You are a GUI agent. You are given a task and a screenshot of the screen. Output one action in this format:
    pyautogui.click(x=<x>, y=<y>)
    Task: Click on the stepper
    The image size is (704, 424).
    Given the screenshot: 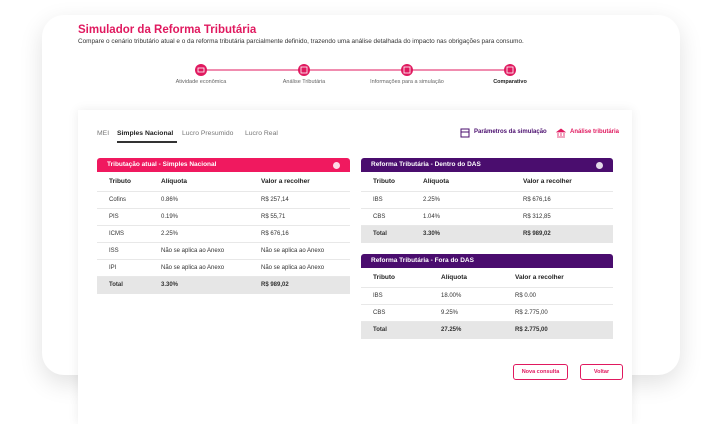 What is the action you would take?
    pyautogui.click(x=355, y=70)
    